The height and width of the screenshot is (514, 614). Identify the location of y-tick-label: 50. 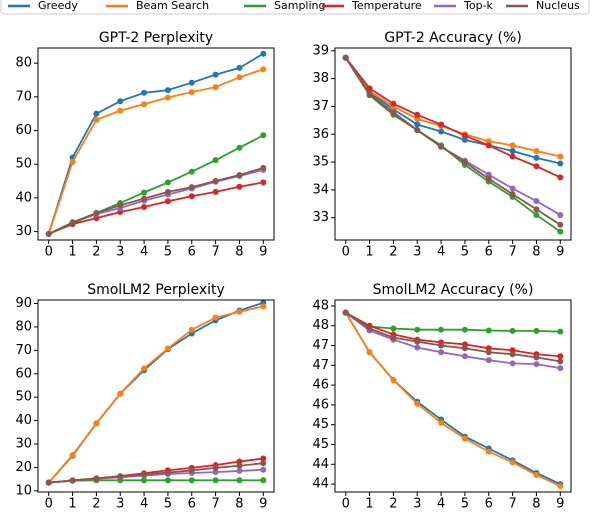
(23, 164).